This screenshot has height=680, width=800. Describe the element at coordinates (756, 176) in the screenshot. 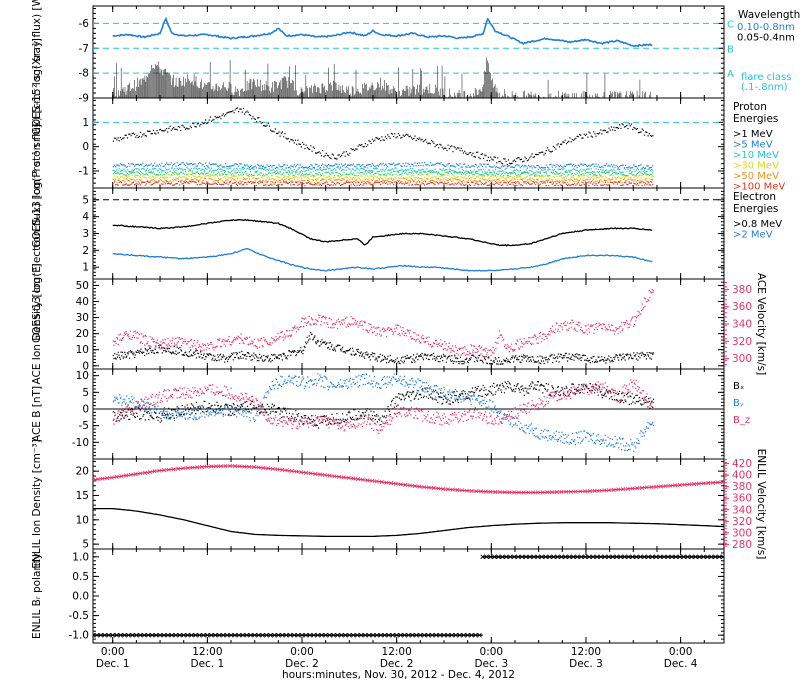

I see `legend-entry: >50 MeV` at that location.